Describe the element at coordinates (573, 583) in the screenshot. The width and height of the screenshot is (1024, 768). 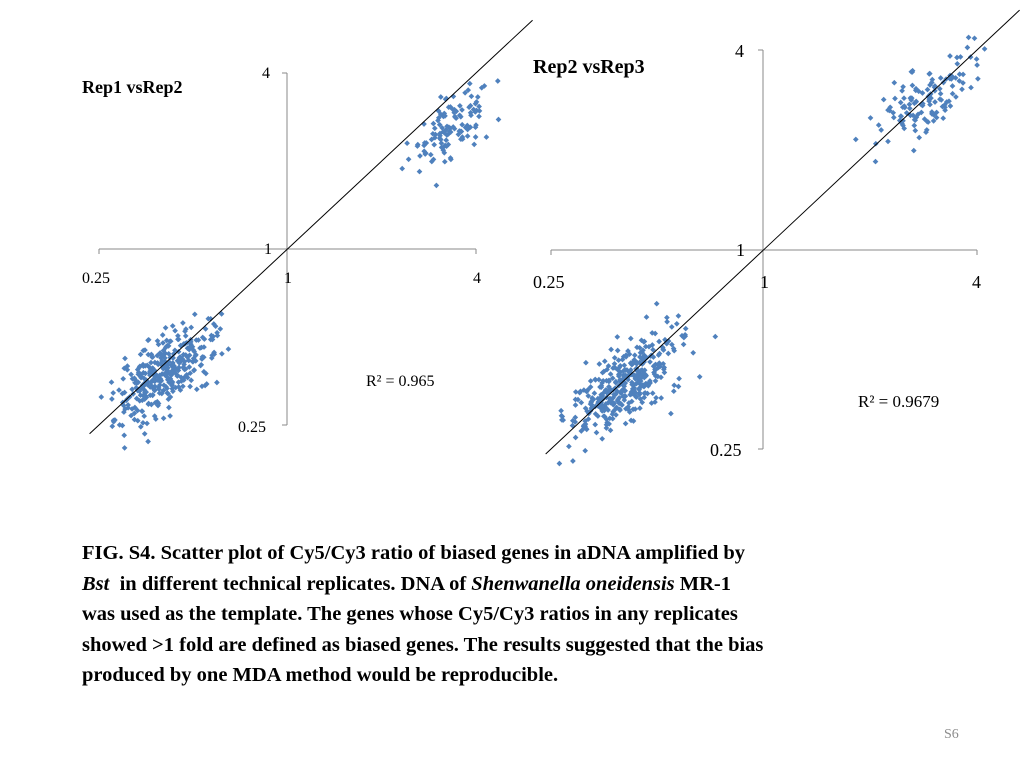
I see `caption-italic-species: Shenwanella oneidensis` at that location.